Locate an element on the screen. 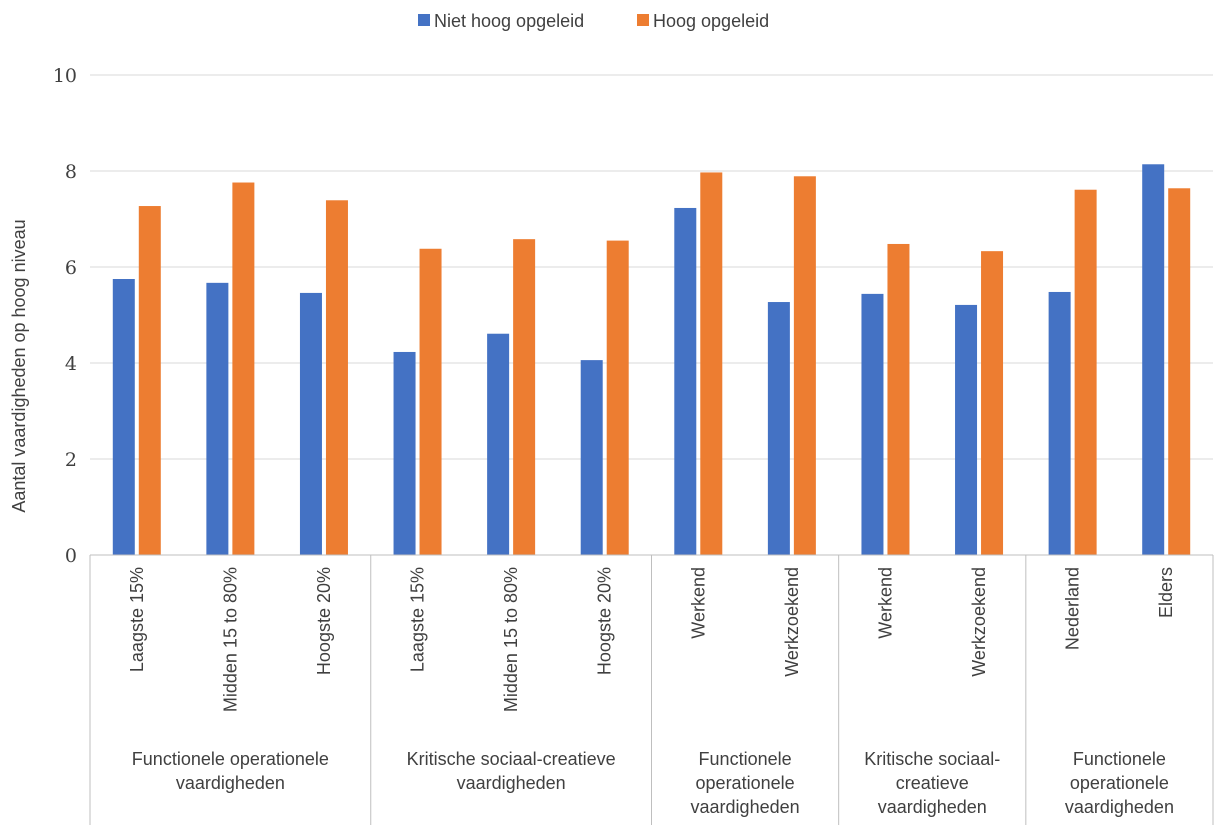  group-label-1-line-0: Kritische sociaal-creatieve is located at coordinates (511, 759).